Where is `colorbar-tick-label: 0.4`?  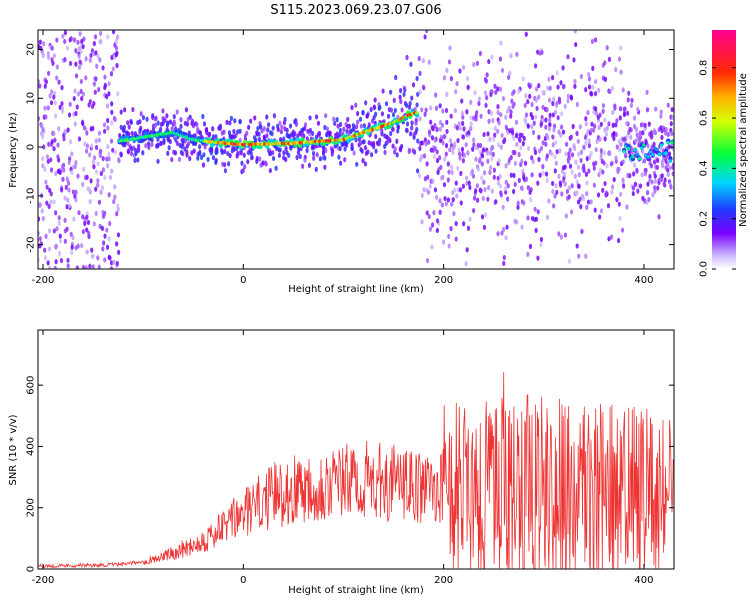 colorbar-tick-label: 0.4 is located at coordinates (704, 168).